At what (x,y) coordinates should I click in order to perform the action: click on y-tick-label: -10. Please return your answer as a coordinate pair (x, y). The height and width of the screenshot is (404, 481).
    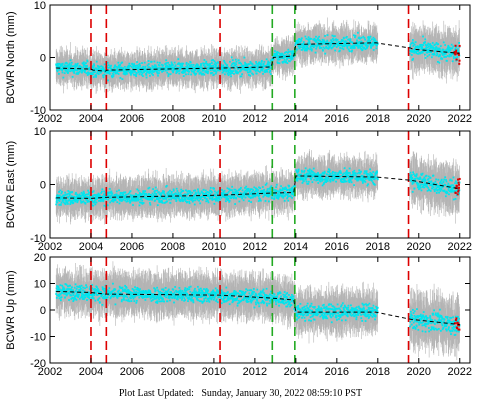
    Looking at the image, I should click on (38, 111).